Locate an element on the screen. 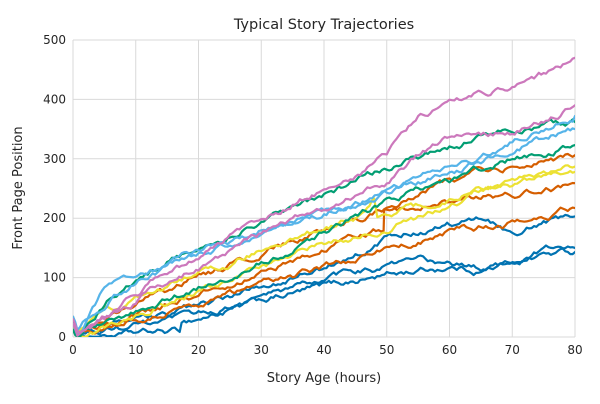 This screenshot has height=404, width=600. x-axis-label: Story Age (hours) is located at coordinates (324, 378).